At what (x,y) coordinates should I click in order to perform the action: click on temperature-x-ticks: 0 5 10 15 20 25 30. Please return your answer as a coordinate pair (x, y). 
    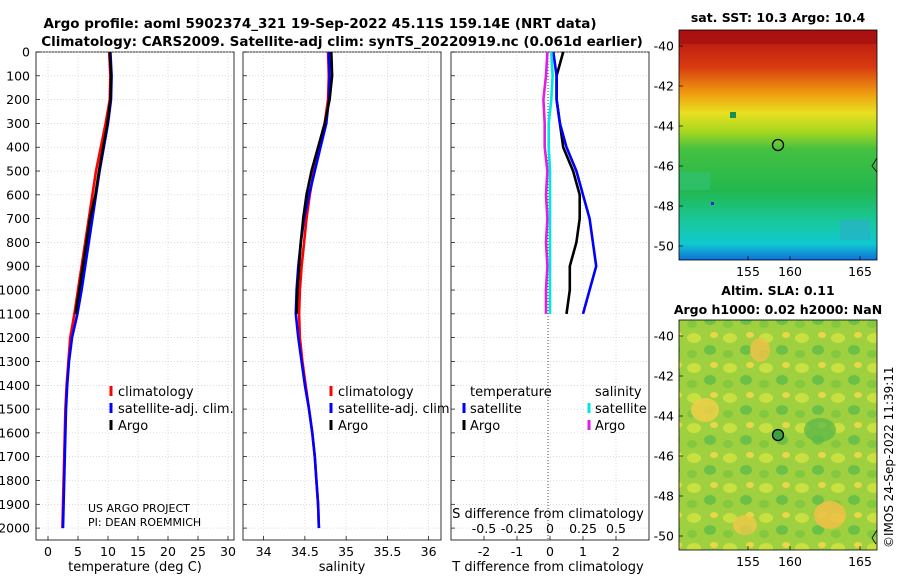
    Looking at the image, I should click on (140, 551).